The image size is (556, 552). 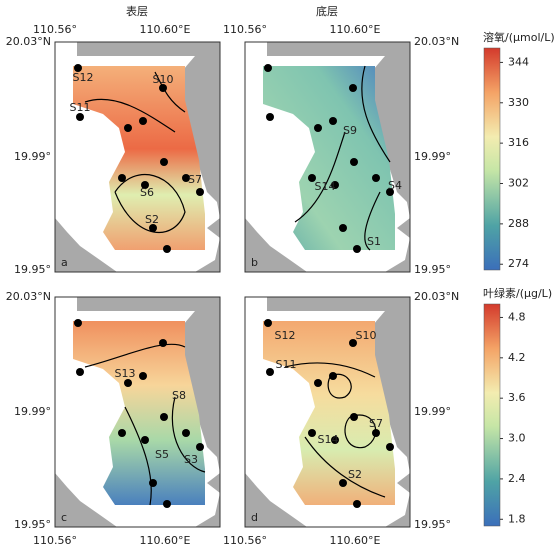 I want to click on station-label: S9, so click(x=350, y=130).